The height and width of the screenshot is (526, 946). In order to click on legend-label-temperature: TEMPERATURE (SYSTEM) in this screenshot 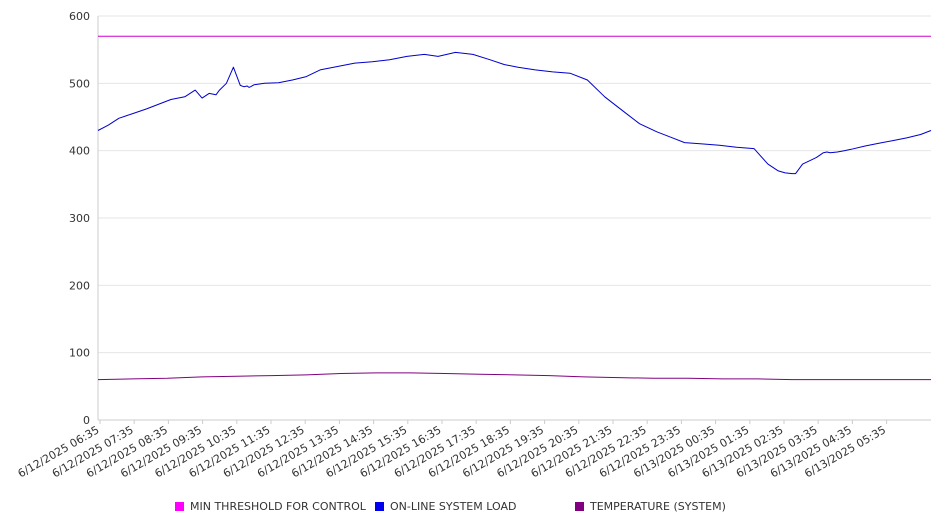, I will do `click(658, 506)`.